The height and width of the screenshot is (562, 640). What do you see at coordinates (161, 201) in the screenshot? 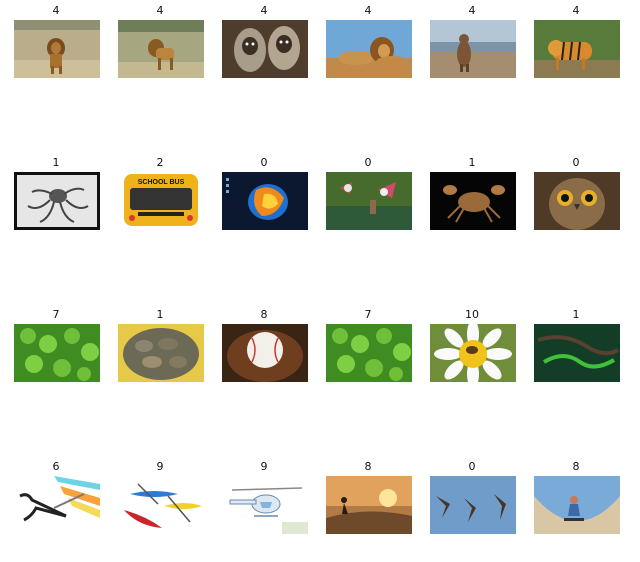
I see `bus-icon: SCHOOL BUS` at bounding box center [161, 201].